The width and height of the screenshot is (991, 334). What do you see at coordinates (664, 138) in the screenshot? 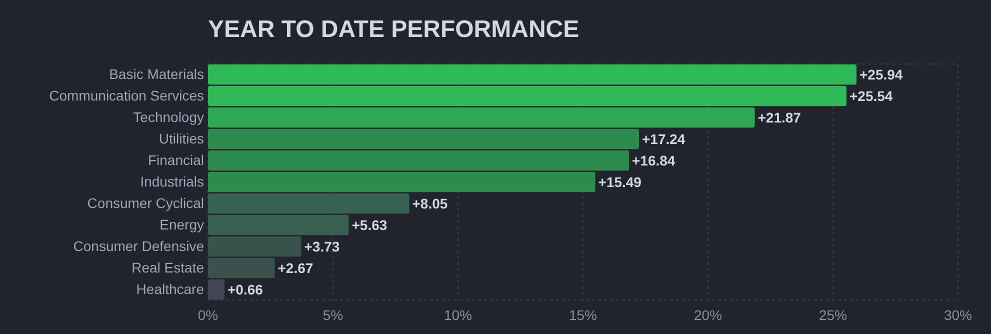
I see `data-label: +17.24` at bounding box center [664, 138].